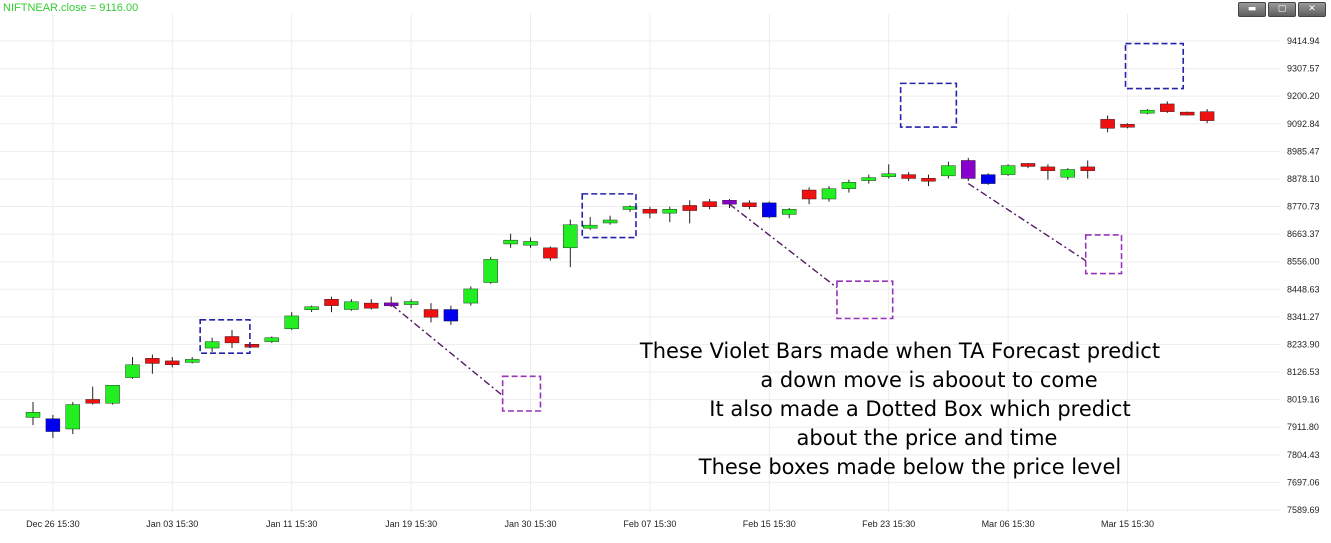 The image size is (1331, 543). What do you see at coordinates (1303, 372) in the screenshot?
I see `y-tick-label: 8126.53` at bounding box center [1303, 372].